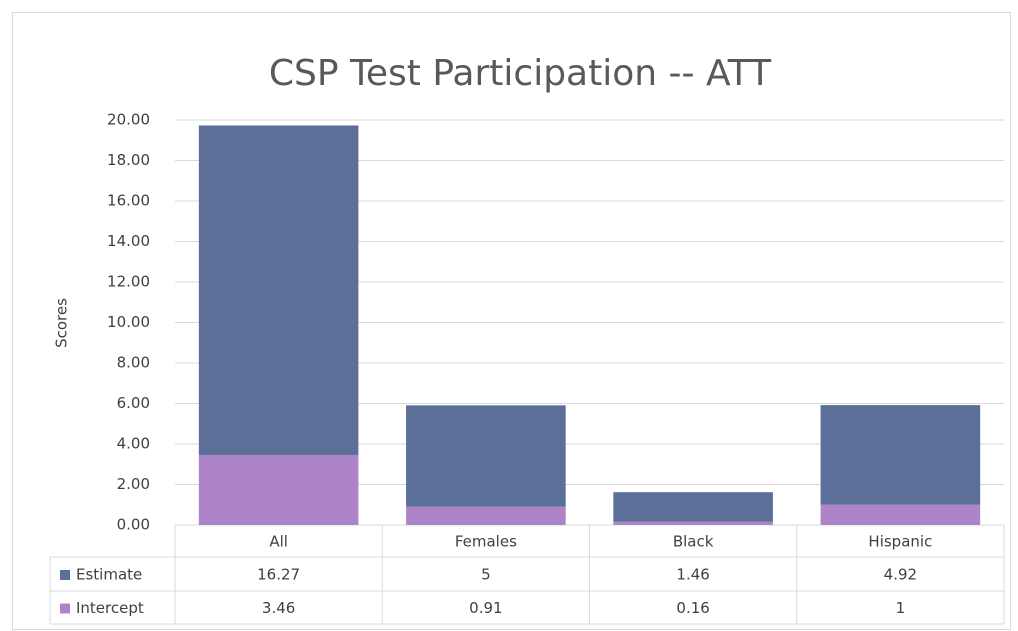 This screenshot has height=631, width=1018. I want to click on table-value: 5, so click(486, 575).